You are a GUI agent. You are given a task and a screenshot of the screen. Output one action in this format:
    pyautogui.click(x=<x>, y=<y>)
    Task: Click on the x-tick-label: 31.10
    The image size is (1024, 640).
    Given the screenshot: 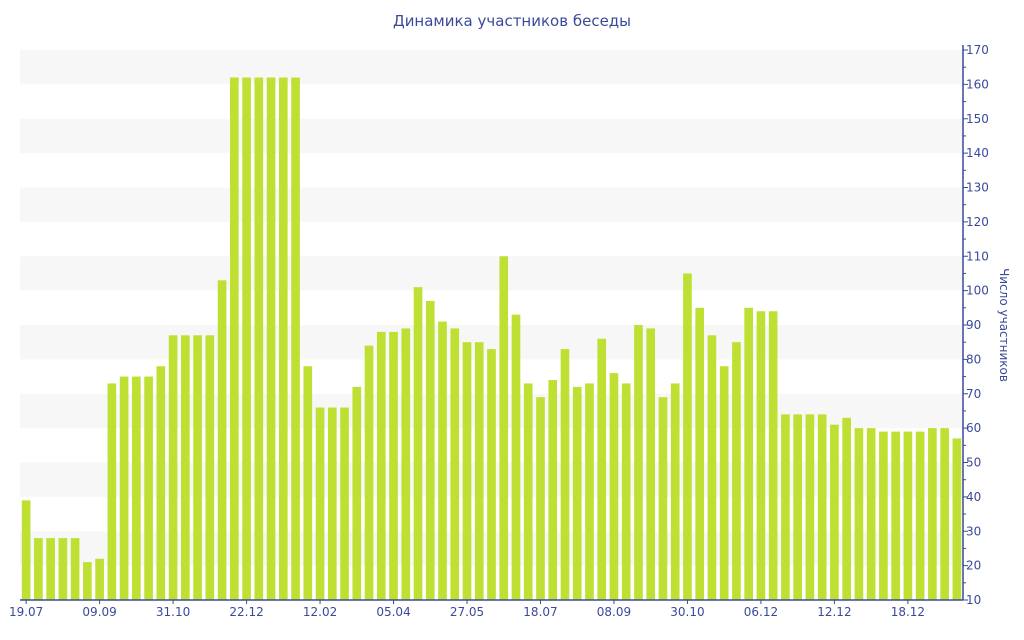 What is the action you would take?
    pyautogui.click(x=173, y=612)
    